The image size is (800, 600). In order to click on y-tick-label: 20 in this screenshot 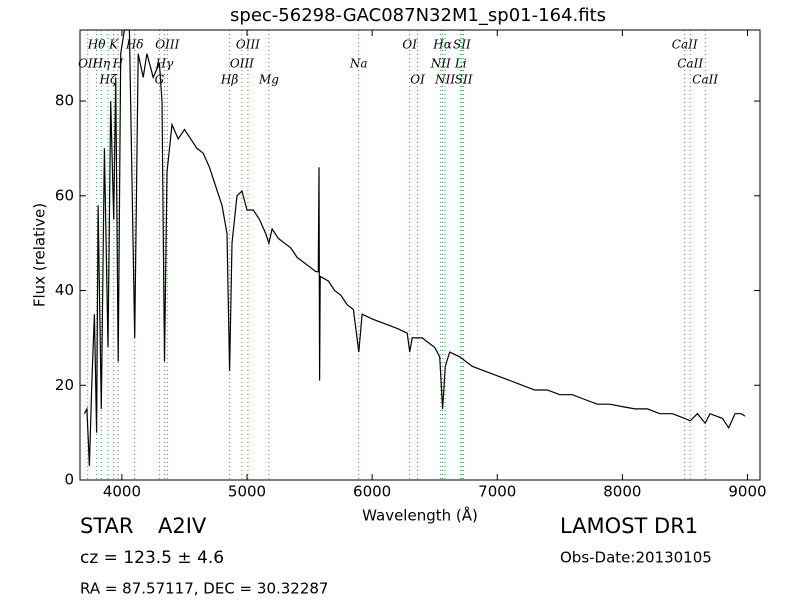, I will do `click(64, 385)`.